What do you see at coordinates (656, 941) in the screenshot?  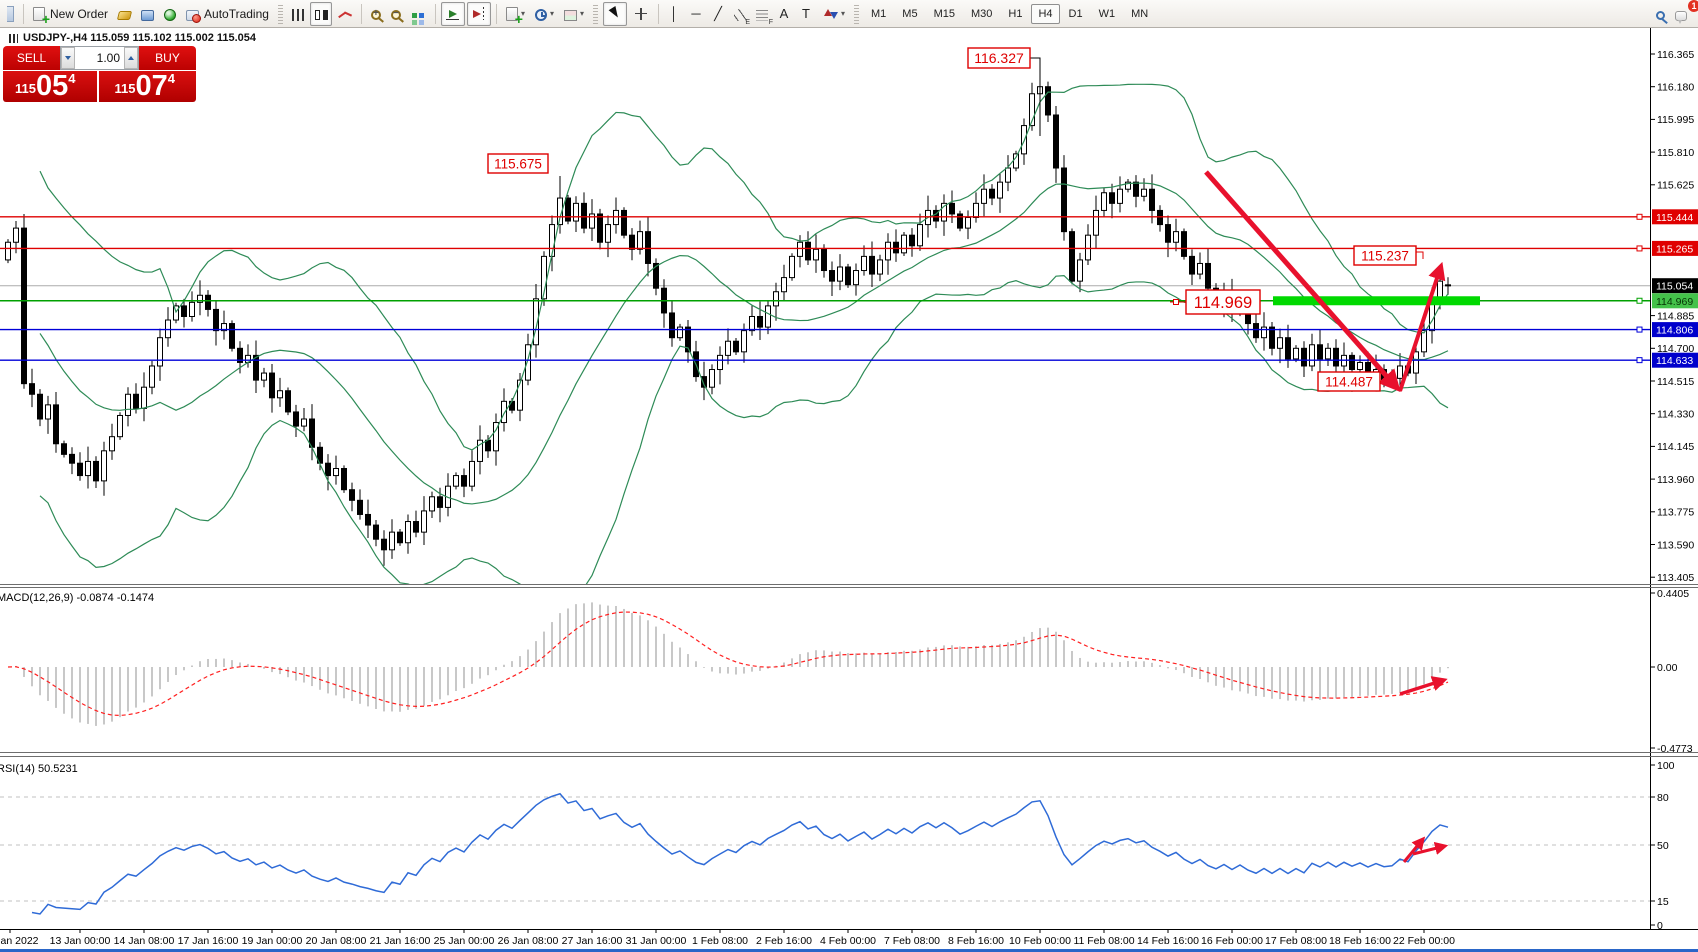 I see `time-tick-label: 31 Jan 00:00` at bounding box center [656, 941].